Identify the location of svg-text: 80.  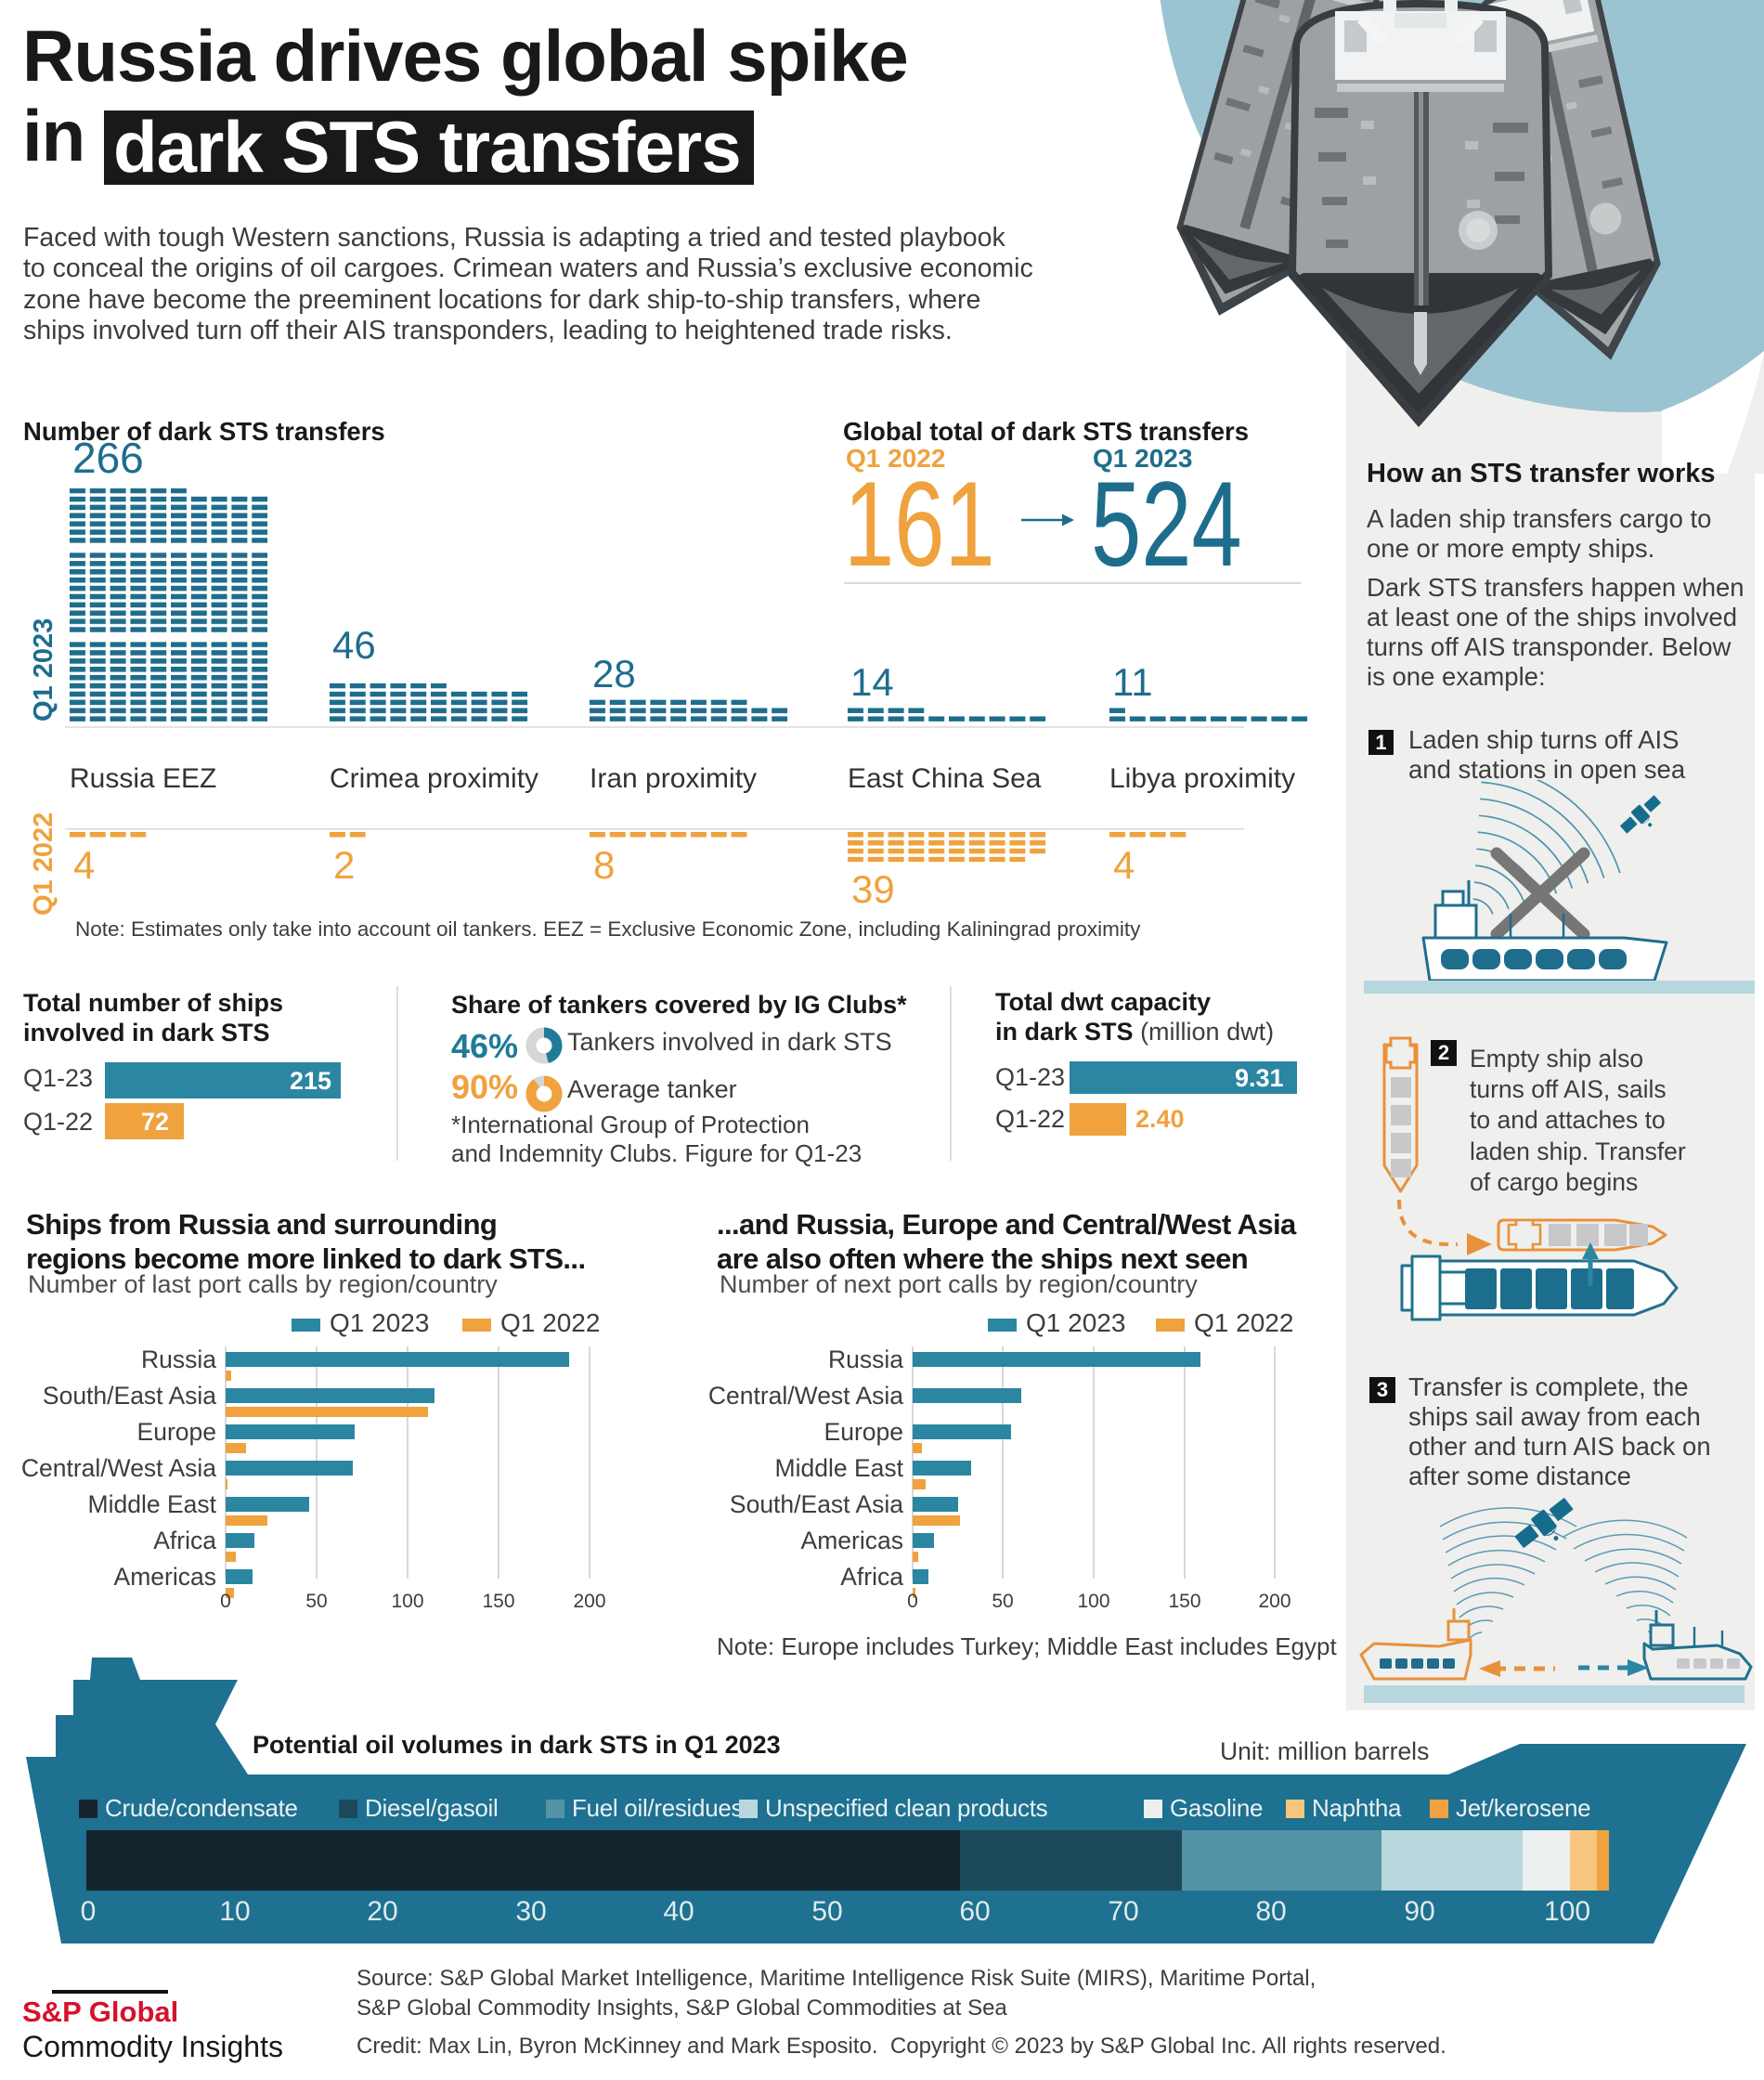
(1270, 1911).